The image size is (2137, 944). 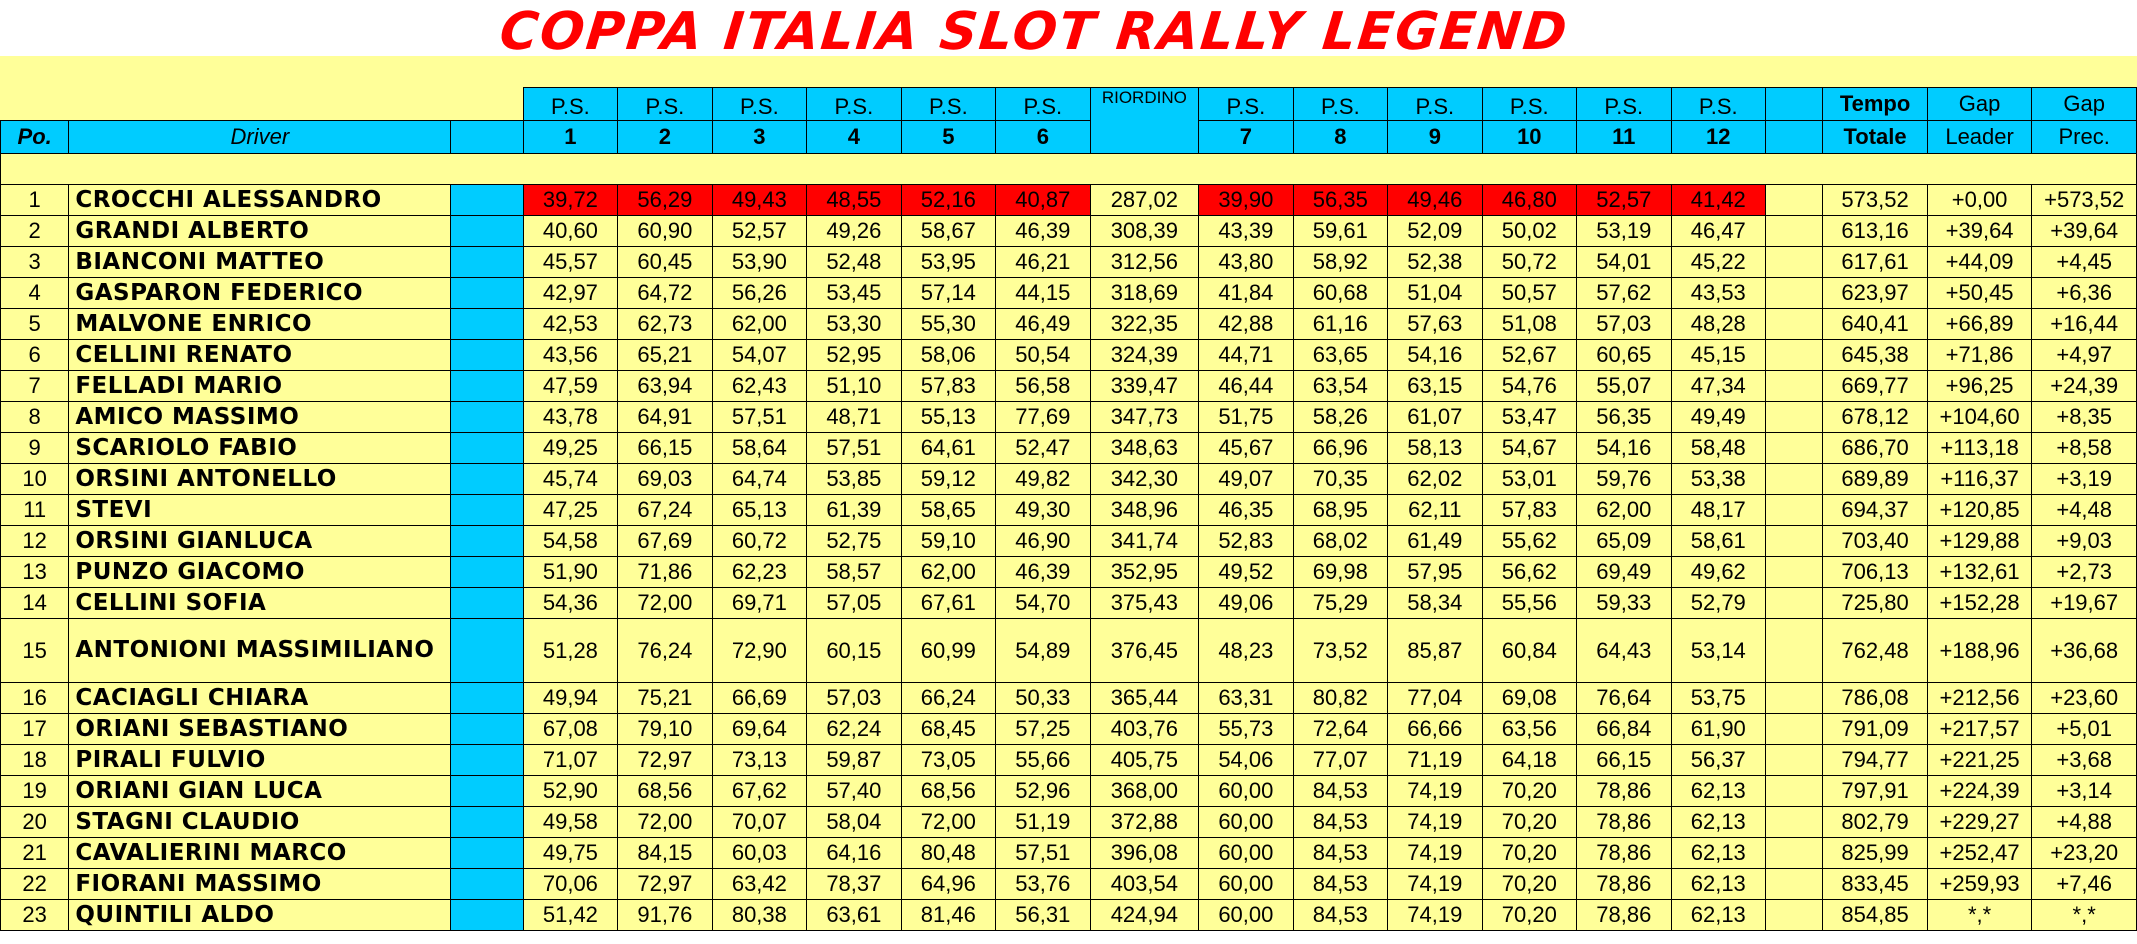 What do you see at coordinates (260, 324) in the screenshot?
I see `driver-cell: MALVONE ENRICO` at bounding box center [260, 324].